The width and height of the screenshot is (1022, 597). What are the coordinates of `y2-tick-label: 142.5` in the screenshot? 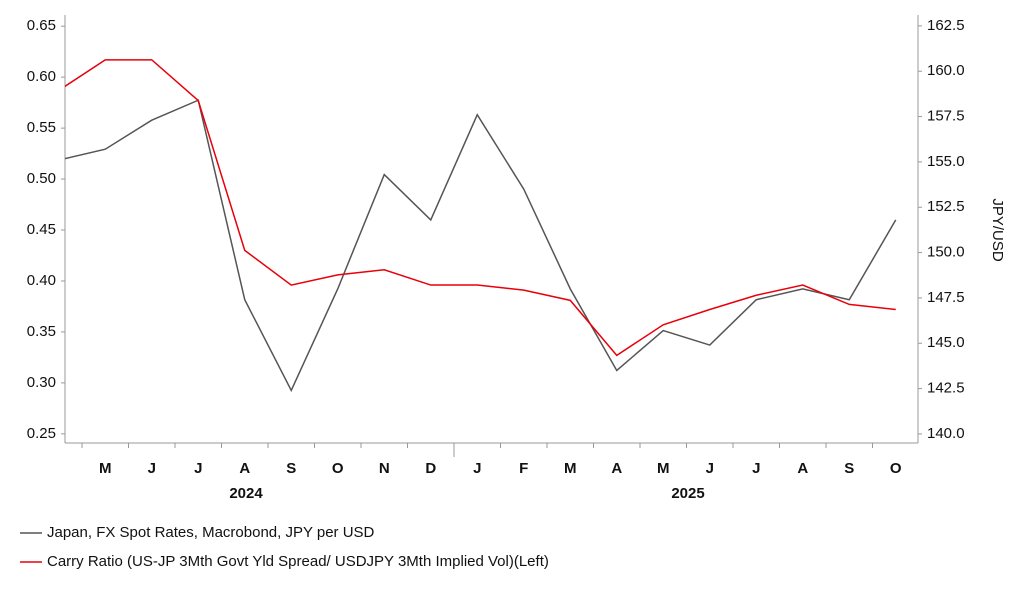 It's located at (946, 388).